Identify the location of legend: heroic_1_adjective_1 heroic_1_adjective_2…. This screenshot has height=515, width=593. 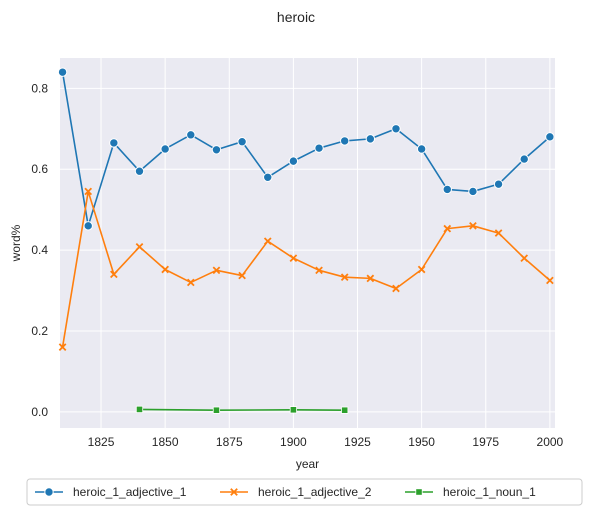
(304, 492).